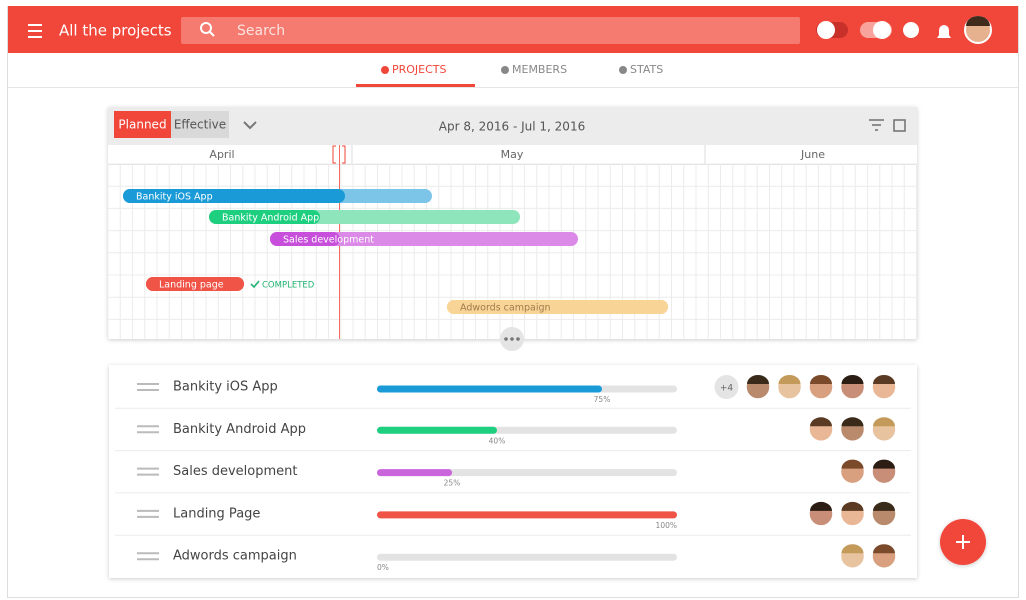 Image resolution: width=1026 pixels, height=600 pixels. What do you see at coordinates (261, 31) in the screenshot?
I see `search-placeholder: Search` at bounding box center [261, 31].